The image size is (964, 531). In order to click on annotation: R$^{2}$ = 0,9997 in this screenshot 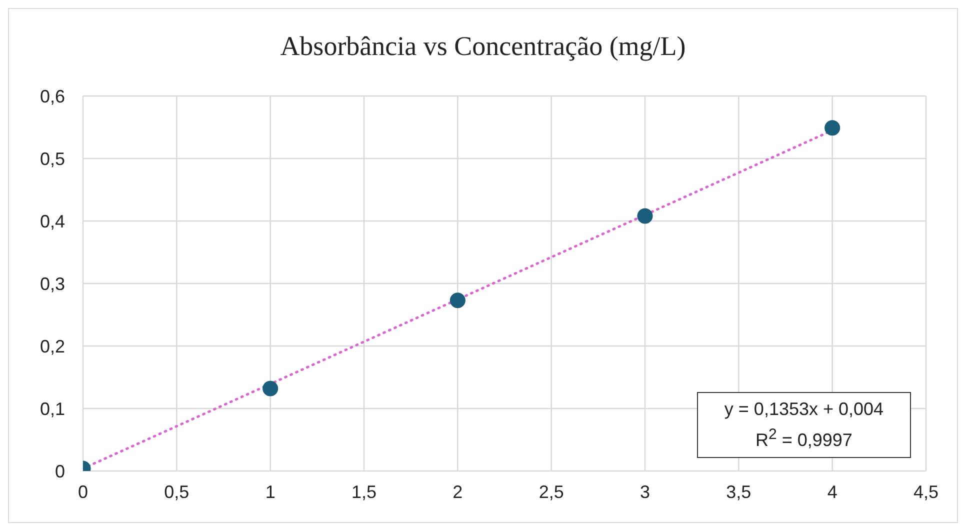, I will do `click(804, 438)`.